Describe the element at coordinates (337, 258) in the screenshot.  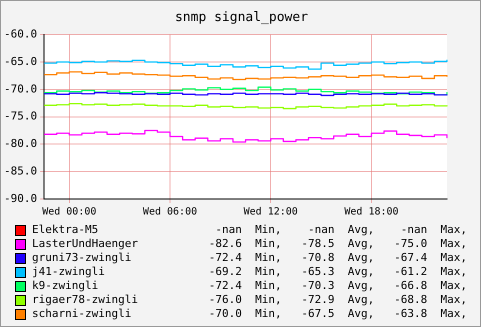
I see `text: -72.4 Min, -70.8 Avg, -67.4 Max,` at that location.